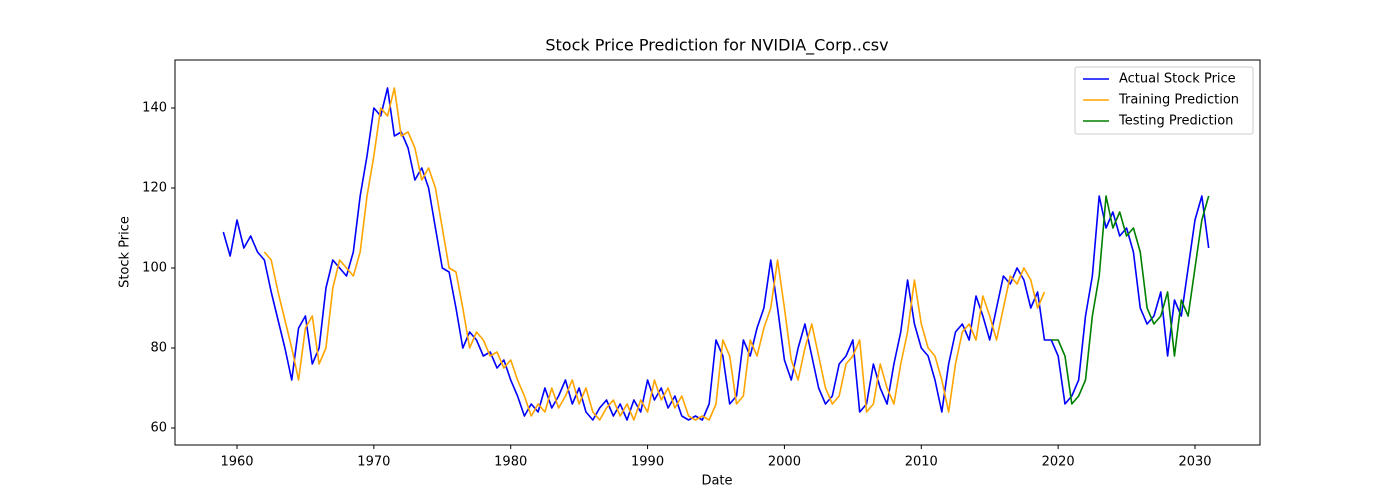 The image size is (1400, 504). Describe the element at coordinates (510, 462) in the screenshot. I see `x-tick-label: 1980` at that location.